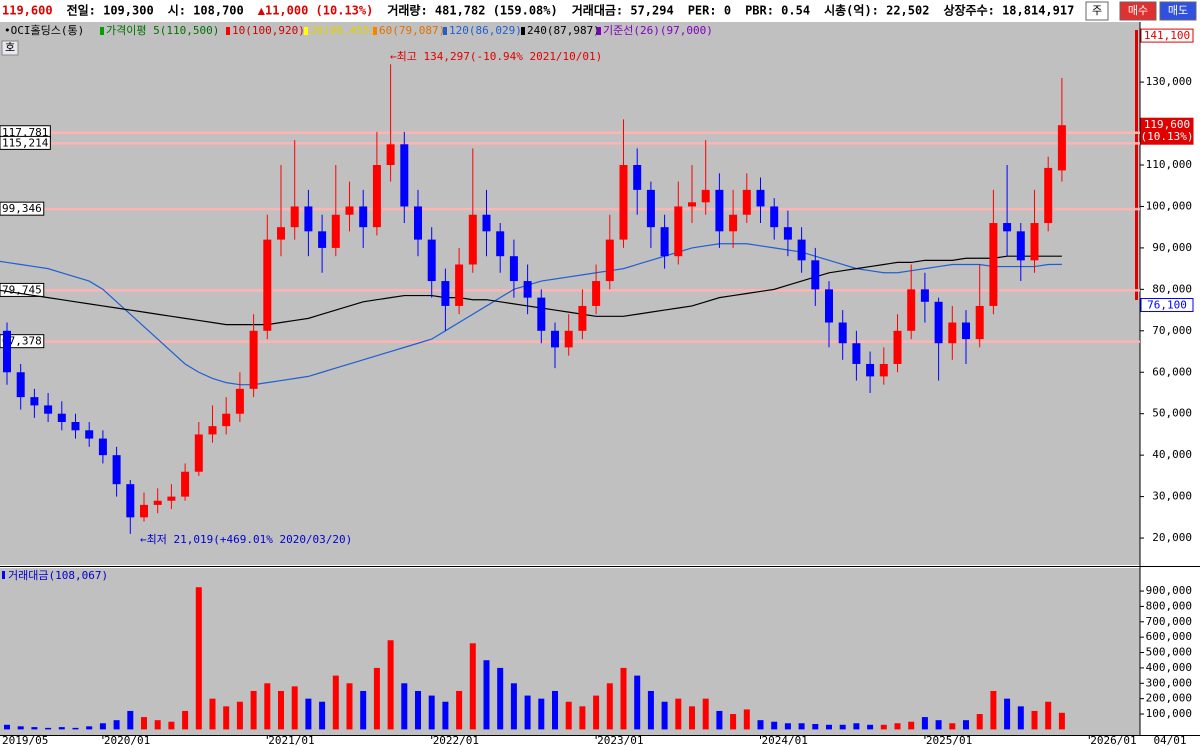 Image resolution: width=1200 pixels, height=747 pixels. Describe the element at coordinates (22, 289) in the screenshot. I see `reference-label: 79,745` at that location.